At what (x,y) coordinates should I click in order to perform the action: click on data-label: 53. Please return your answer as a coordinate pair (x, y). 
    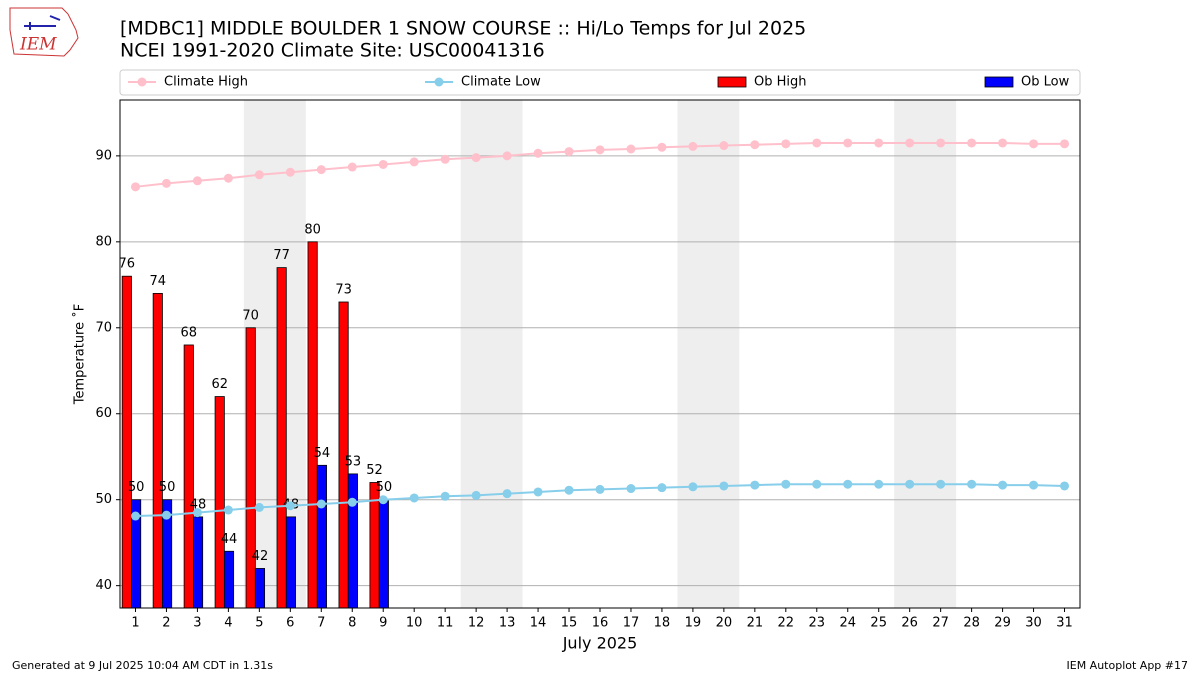
    Looking at the image, I should click on (353, 461).